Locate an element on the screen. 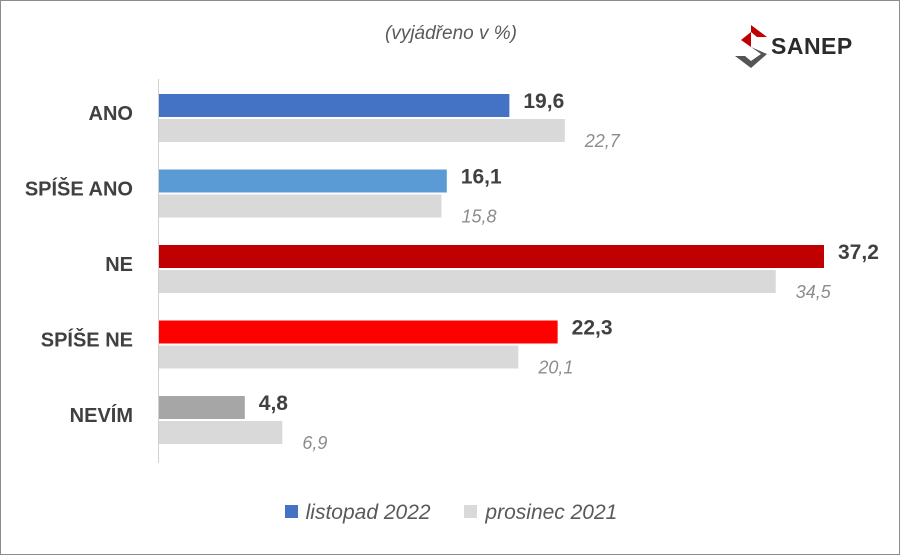 This screenshot has width=900, height=555. value-label-prosinec-2021-ano: 22,7 is located at coordinates (602, 141).